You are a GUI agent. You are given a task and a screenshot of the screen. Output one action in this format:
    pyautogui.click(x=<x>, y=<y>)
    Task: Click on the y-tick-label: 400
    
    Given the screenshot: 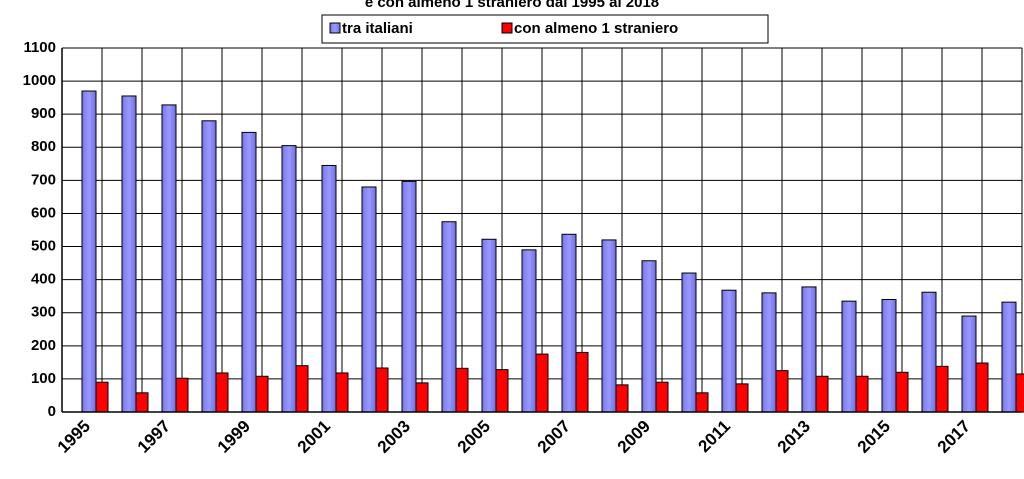 What is the action you would take?
    pyautogui.click(x=43, y=279)
    